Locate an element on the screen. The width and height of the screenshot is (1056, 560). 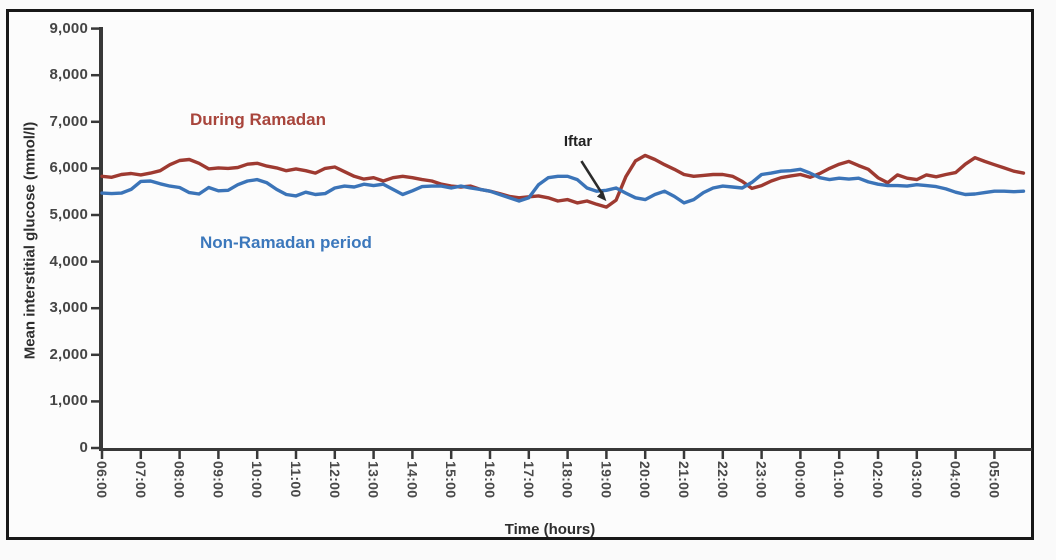
x-tick-label: 15:00 is located at coordinates (451, 480).